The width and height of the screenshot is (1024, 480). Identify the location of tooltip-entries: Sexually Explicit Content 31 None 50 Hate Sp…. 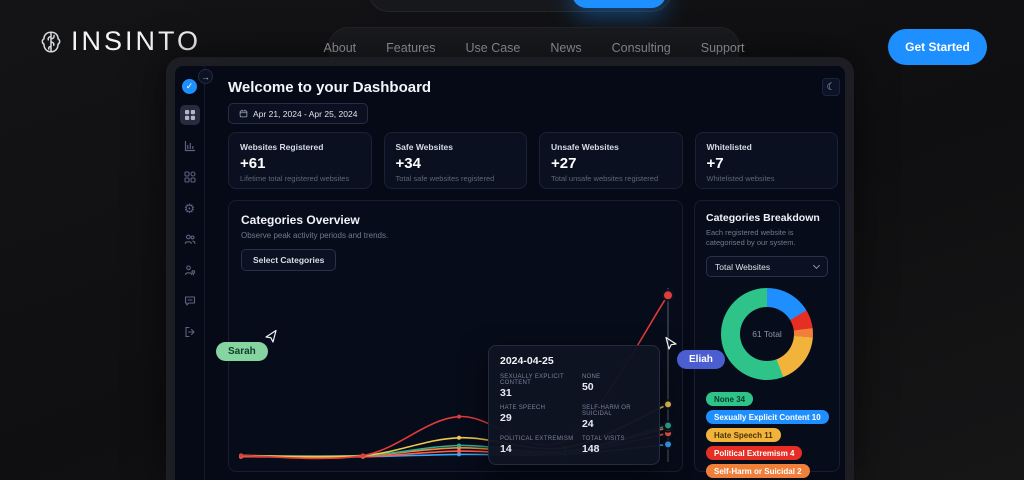
(574, 414).